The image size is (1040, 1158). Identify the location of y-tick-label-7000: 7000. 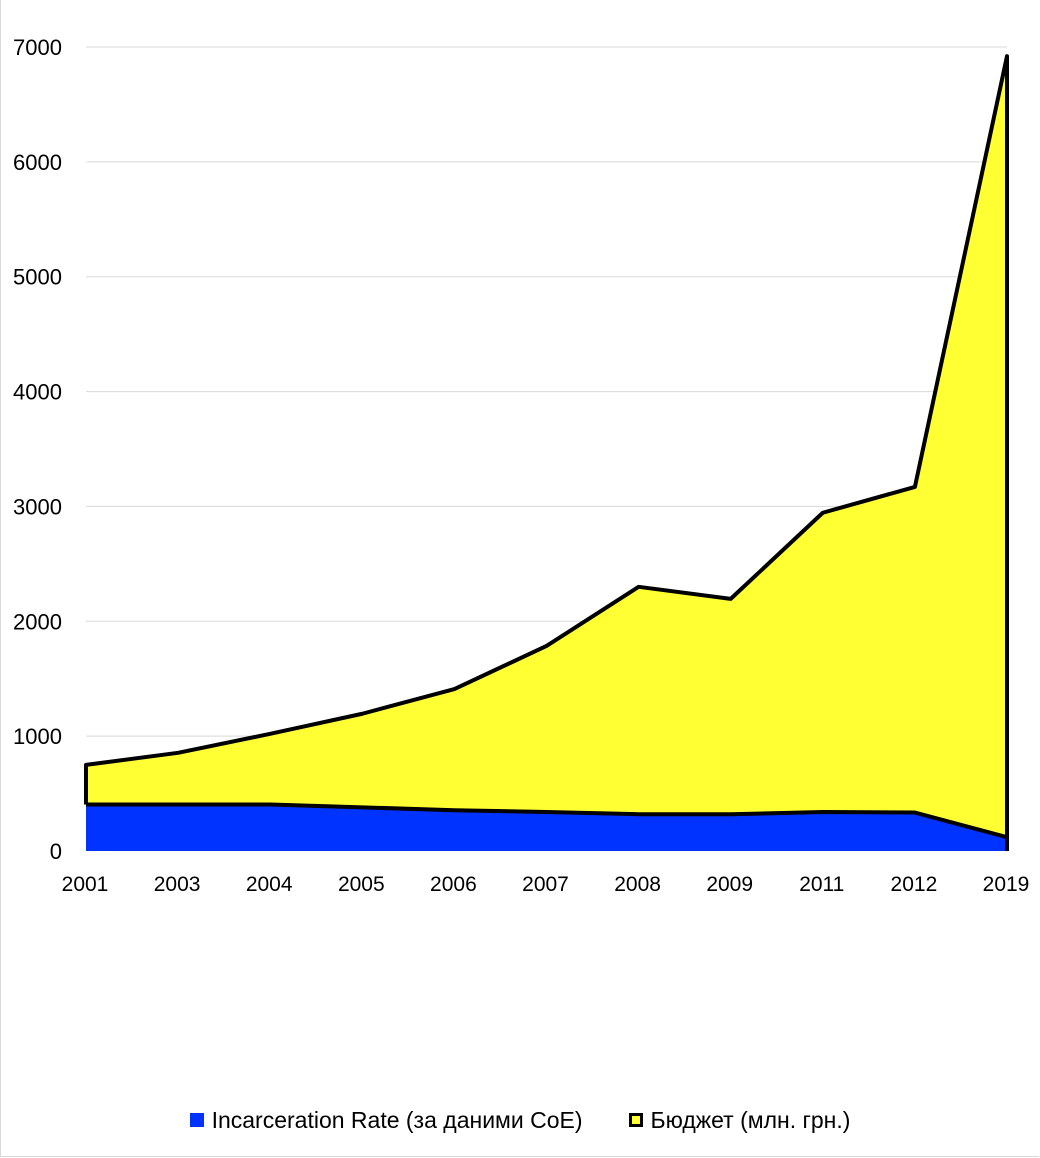
(37, 47).